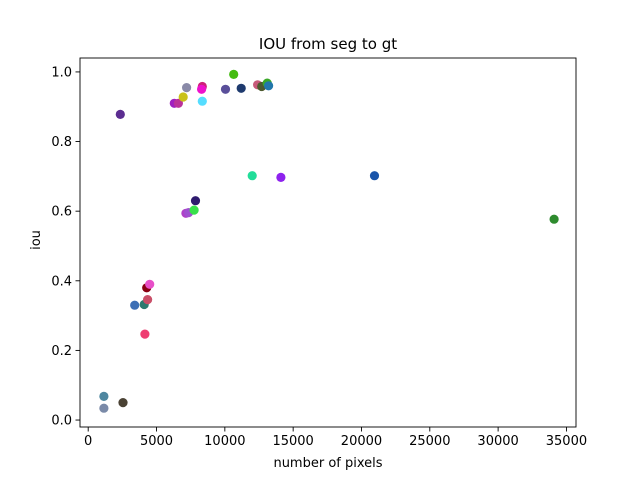 This screenshot has width=640, height=480. I want to click on x-tick-label-7: 35000, so click(566, 441).